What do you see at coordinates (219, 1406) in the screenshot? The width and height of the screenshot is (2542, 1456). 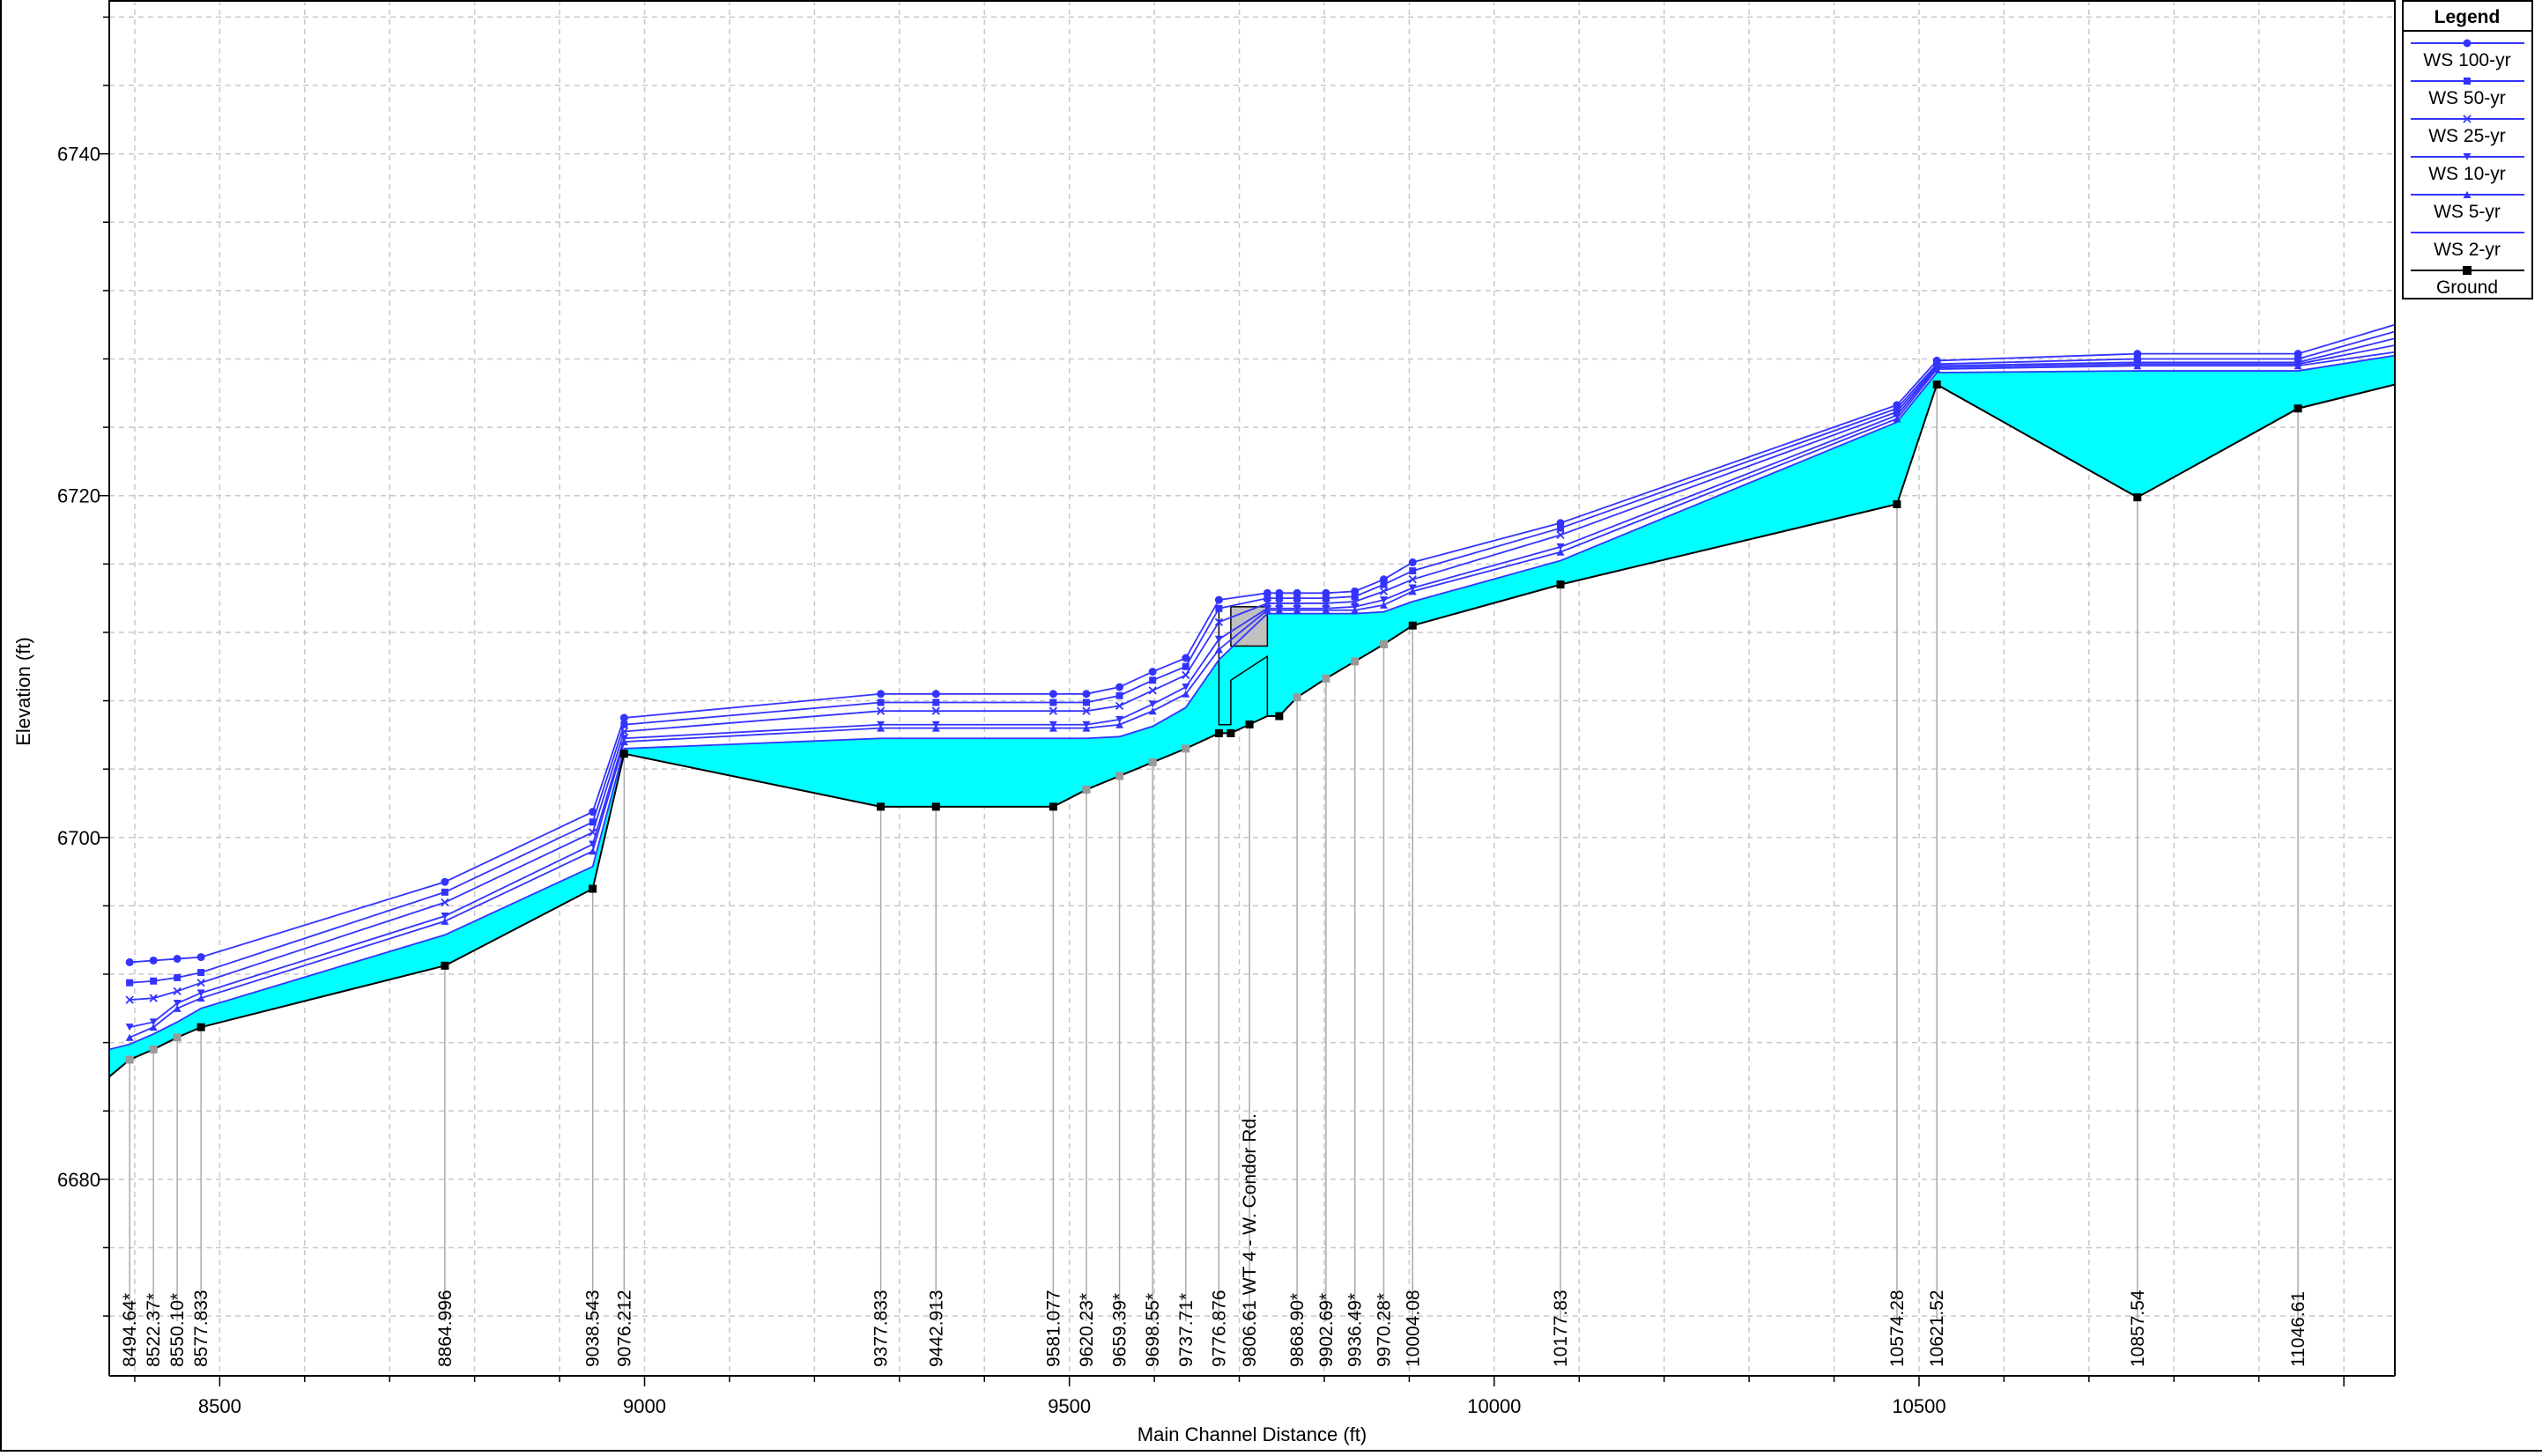 I see `x-tick-label: 8500` at bounding box center [219, 1406].